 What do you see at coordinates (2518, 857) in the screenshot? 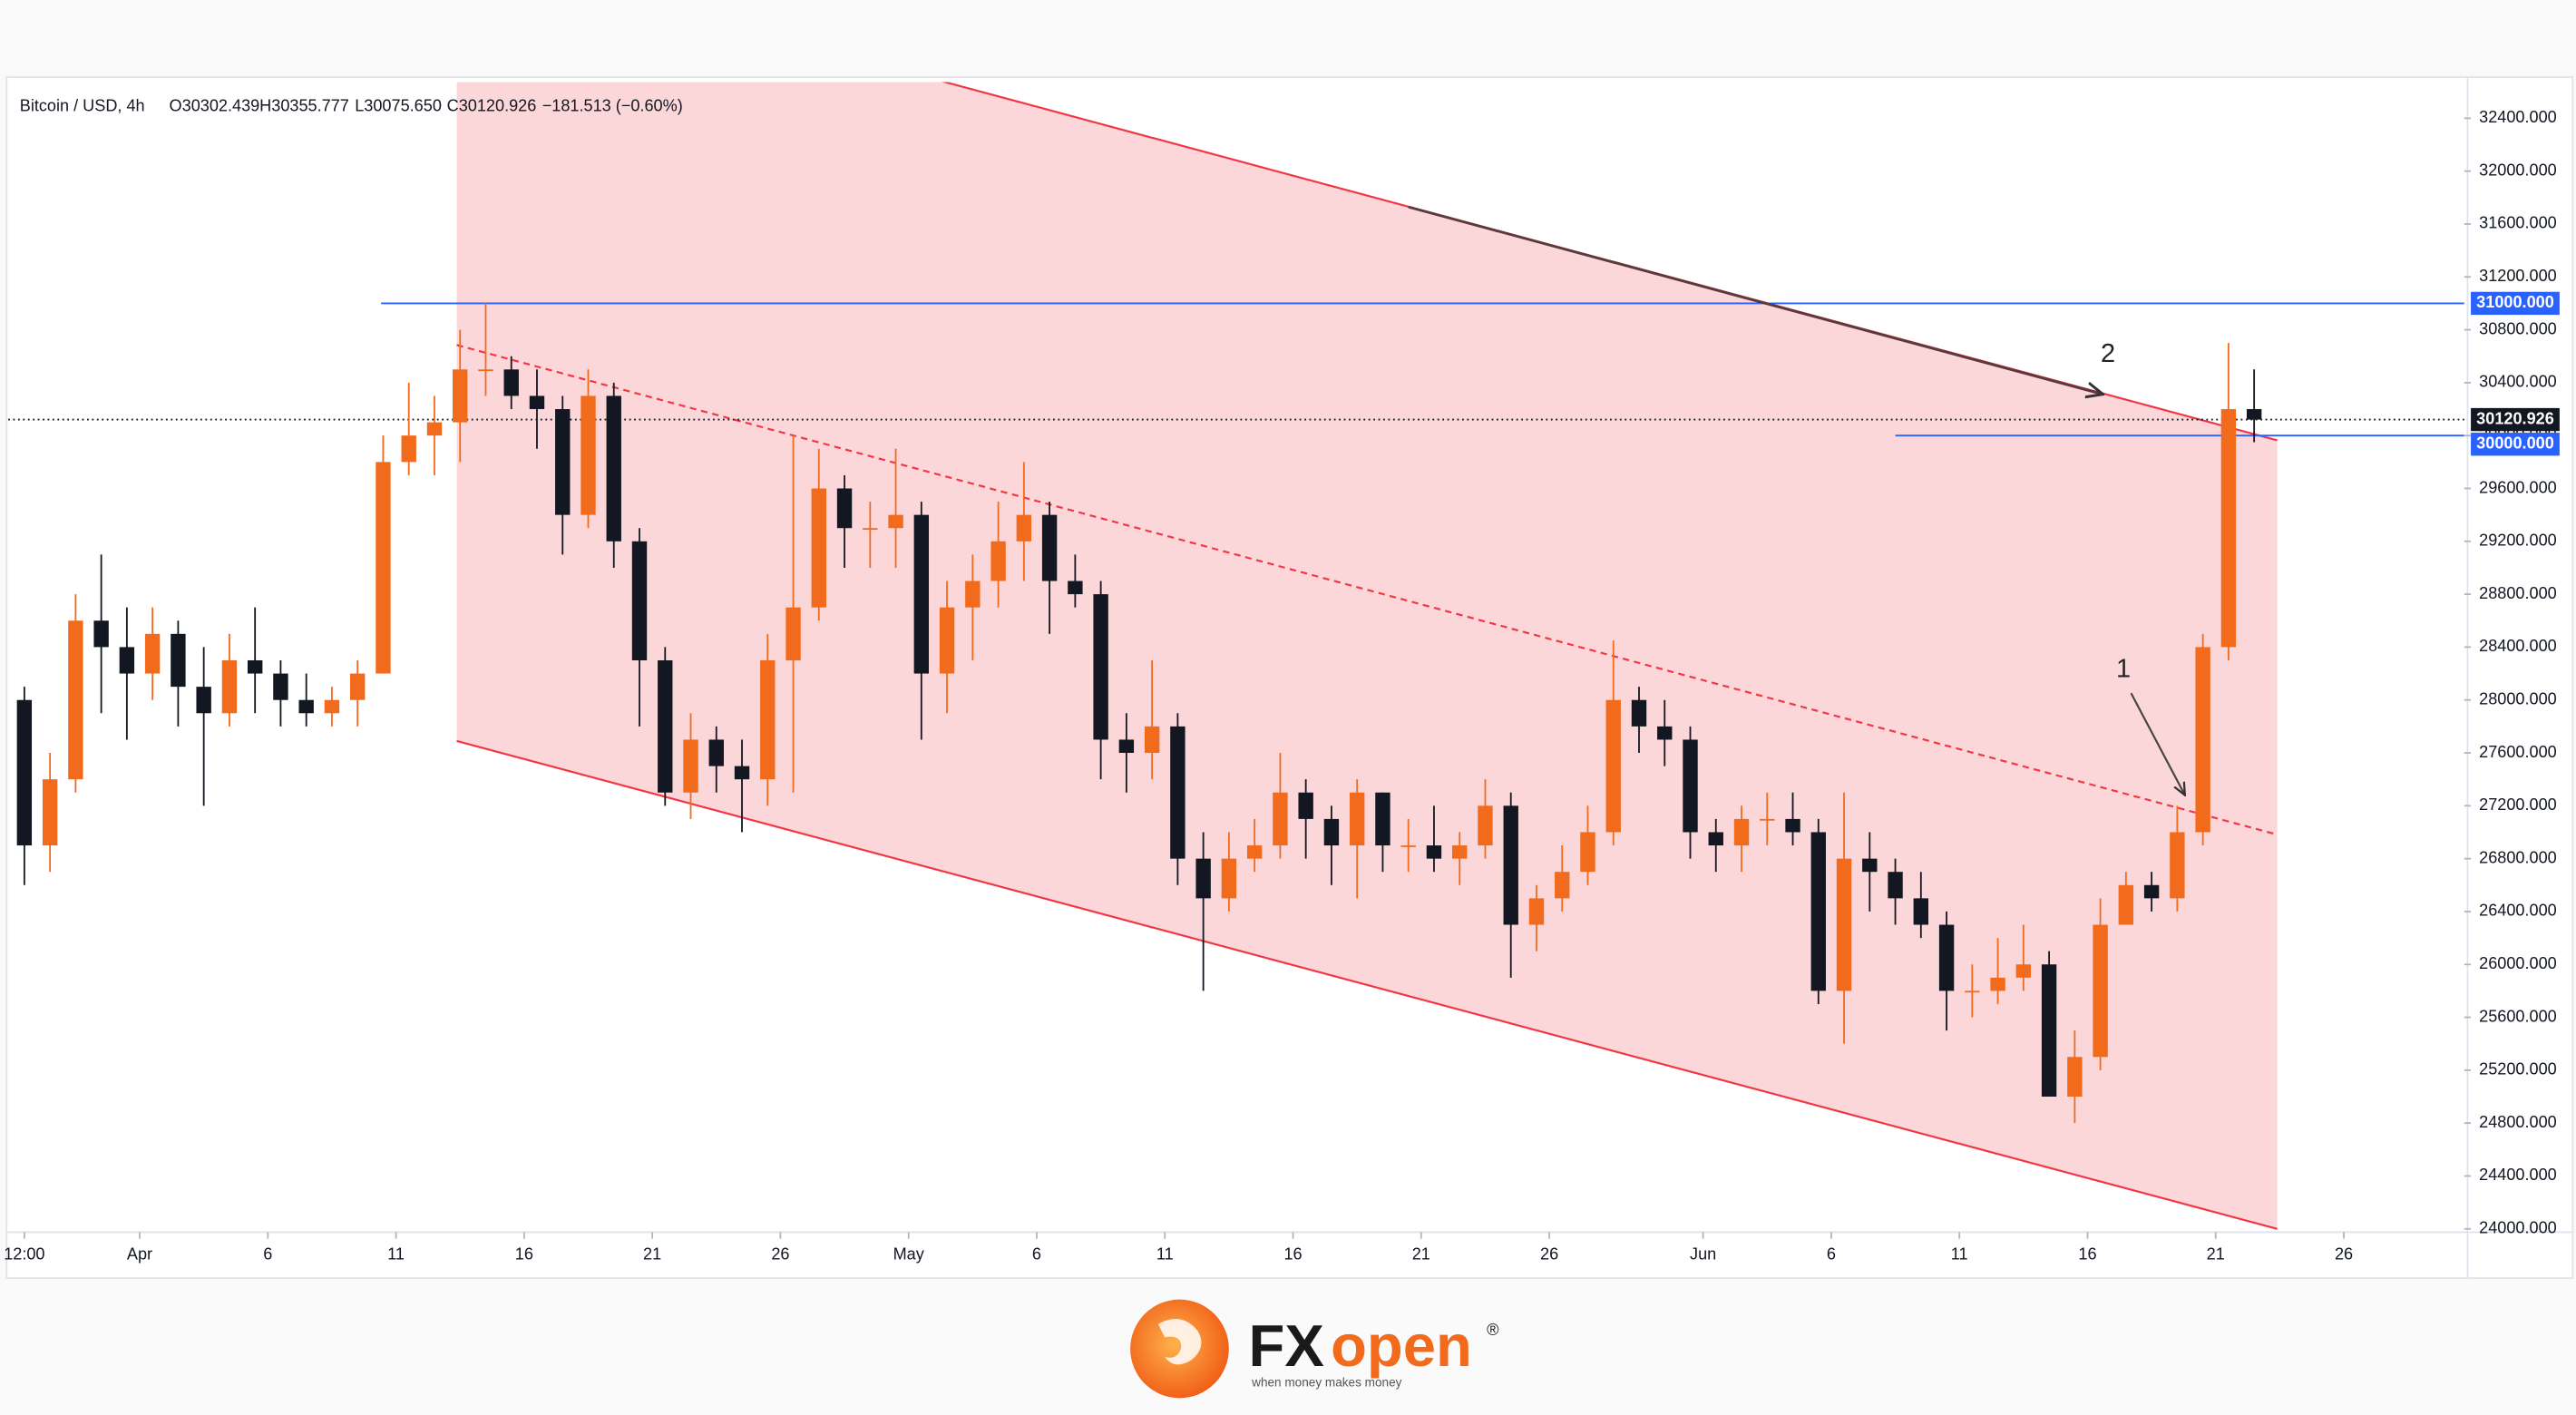
I see `y-tick-label: 26800.000` at bounding box center [2518, 857].